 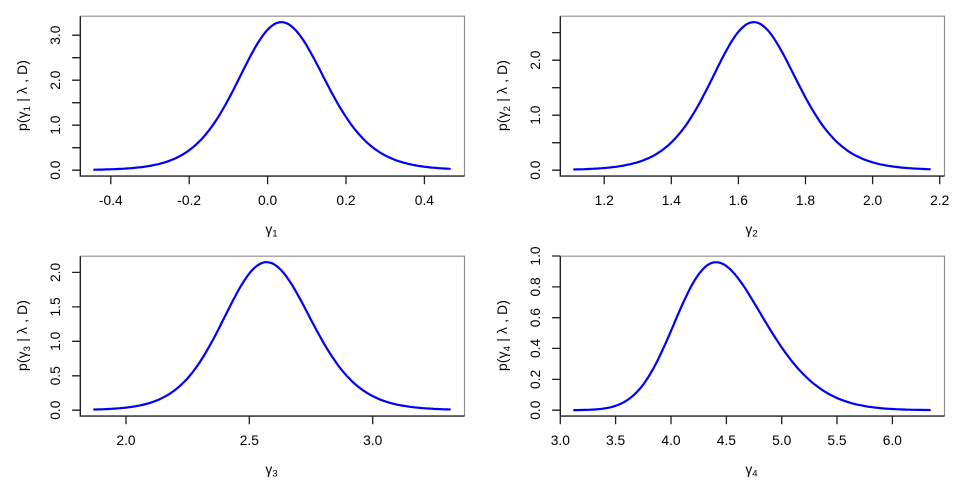 What do you see at coordinates (806, 200) in the screenshot?
I see `svg-text: 1.8` at bounding box center [806, 200].